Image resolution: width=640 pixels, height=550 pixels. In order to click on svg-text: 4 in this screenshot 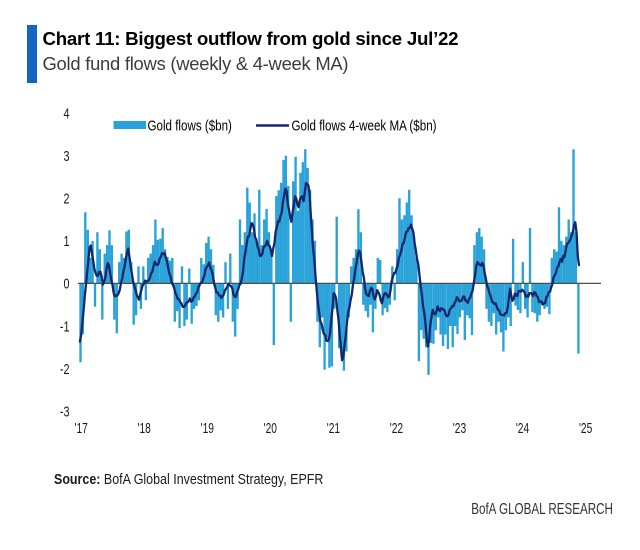, I will do `click(66, 113)`.